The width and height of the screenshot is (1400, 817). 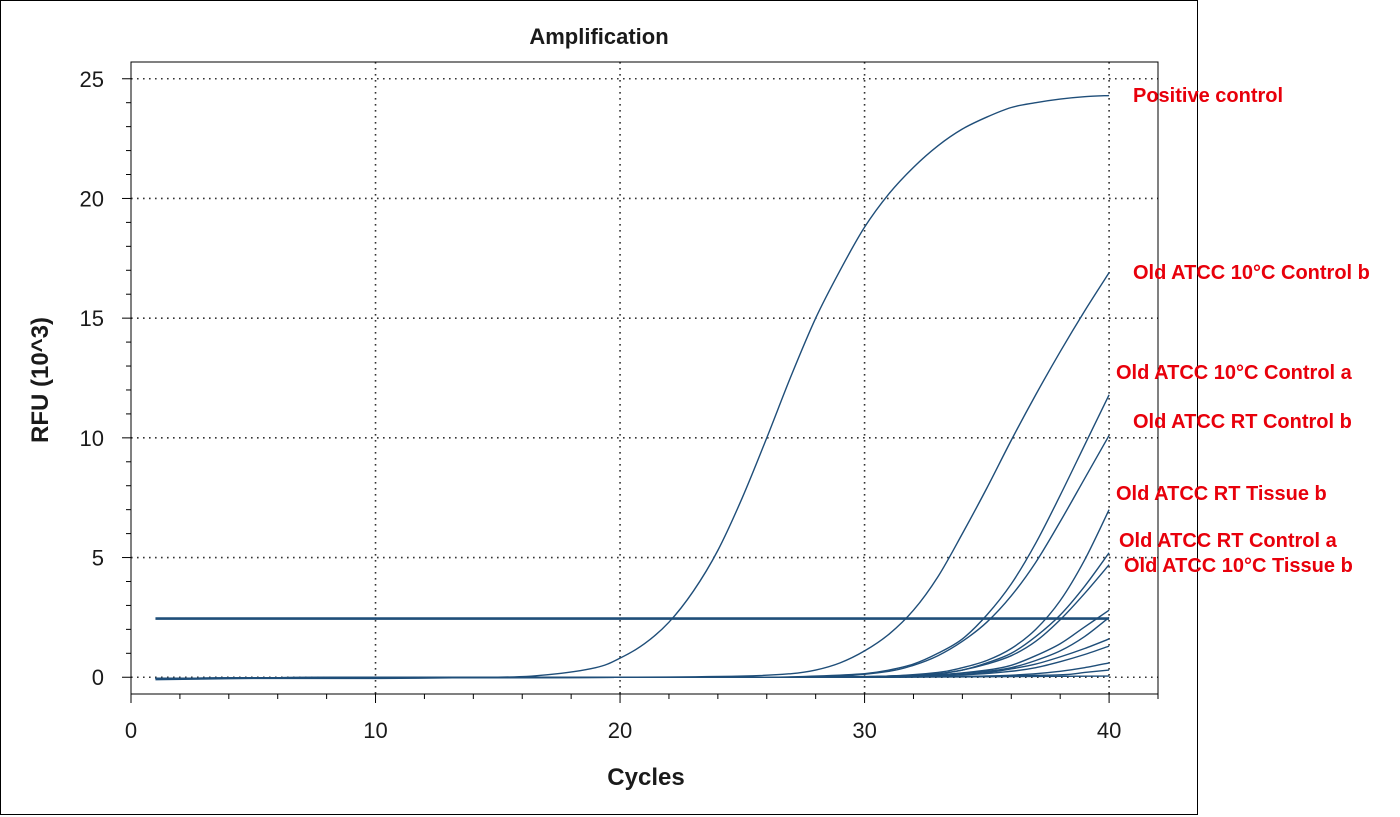 What do you see at coordinates (1251, 273) in the screenshot?
I see `annotation-old-atcc-10c-control-b: Old ATCC 10°C Control b` at bounding box center [1251, 273].